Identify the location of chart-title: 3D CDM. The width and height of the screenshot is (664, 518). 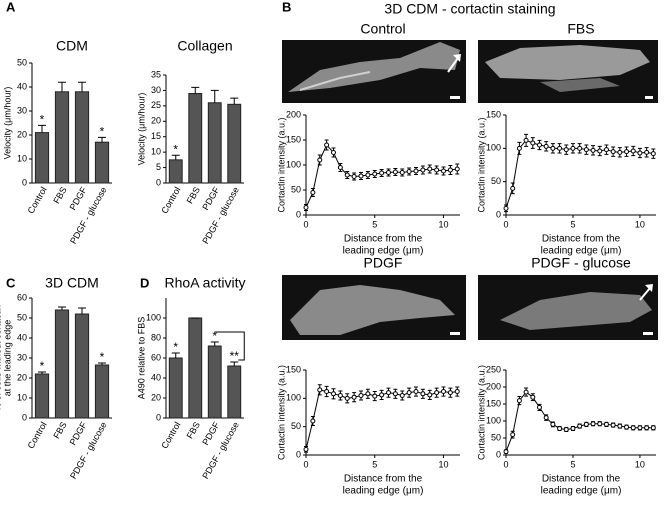
(72, 283).